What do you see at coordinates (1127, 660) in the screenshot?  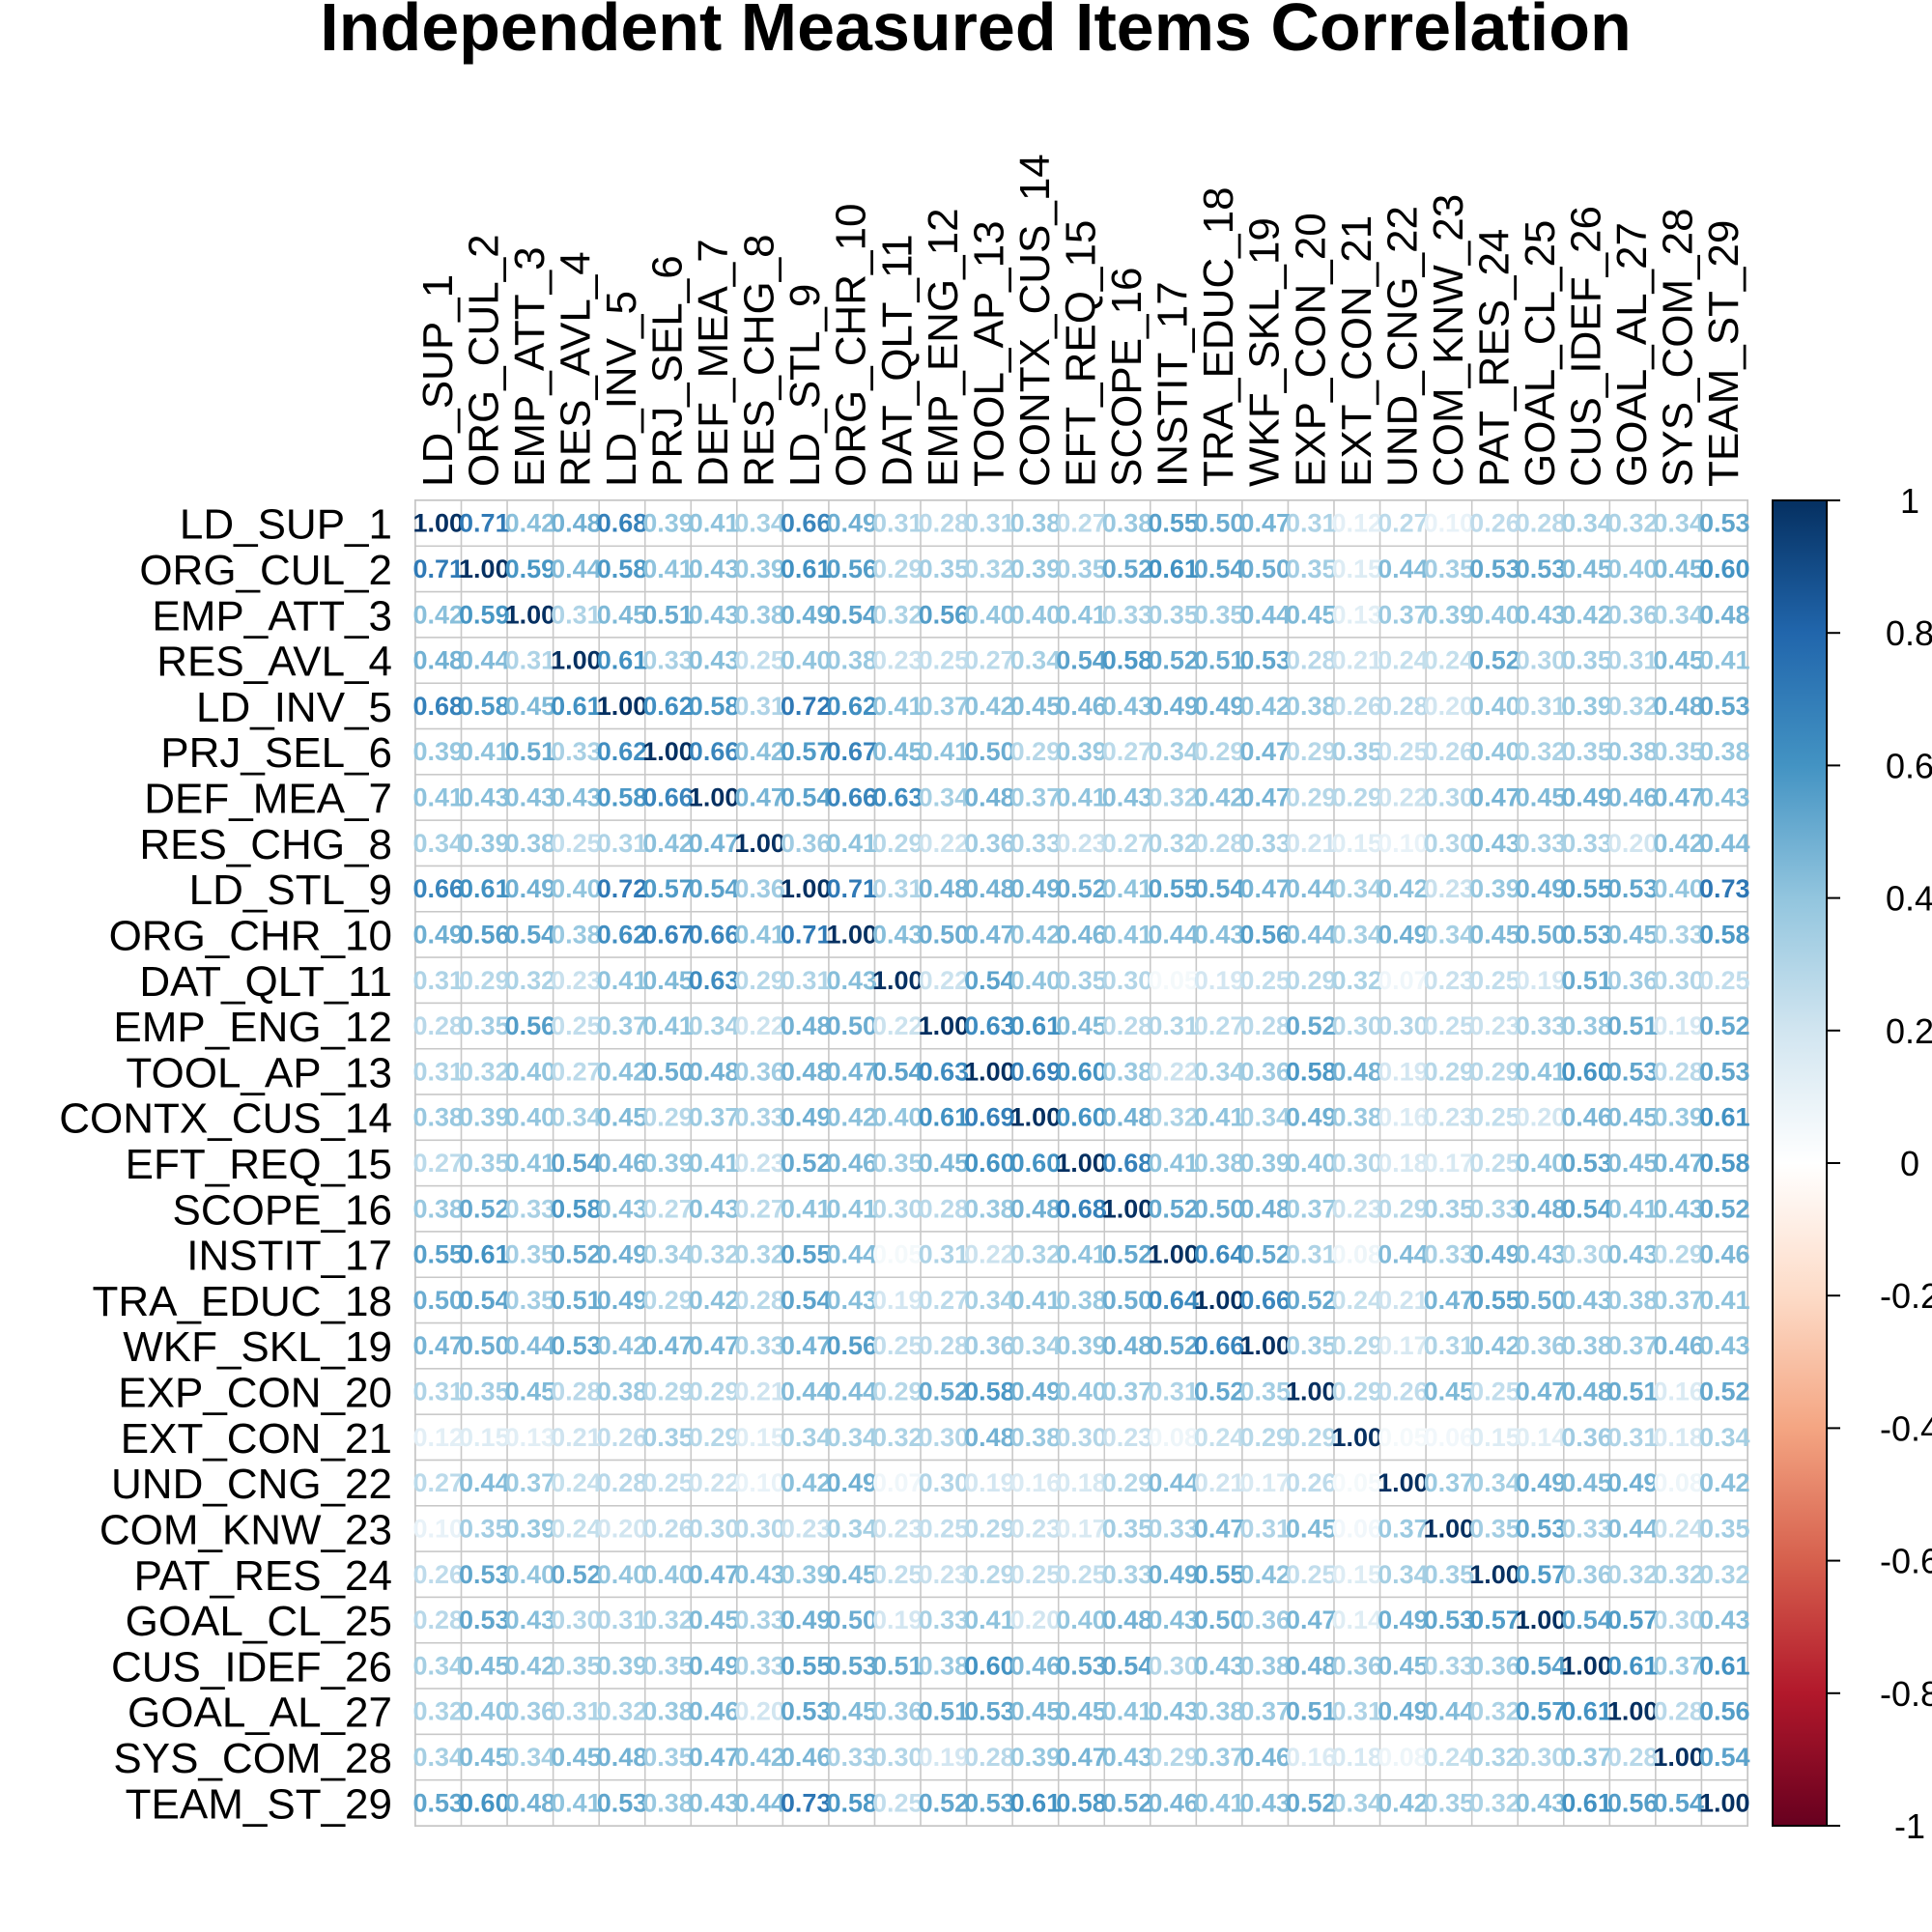 I see `cell-value: 0.58` at bounding box center [1127, 660].